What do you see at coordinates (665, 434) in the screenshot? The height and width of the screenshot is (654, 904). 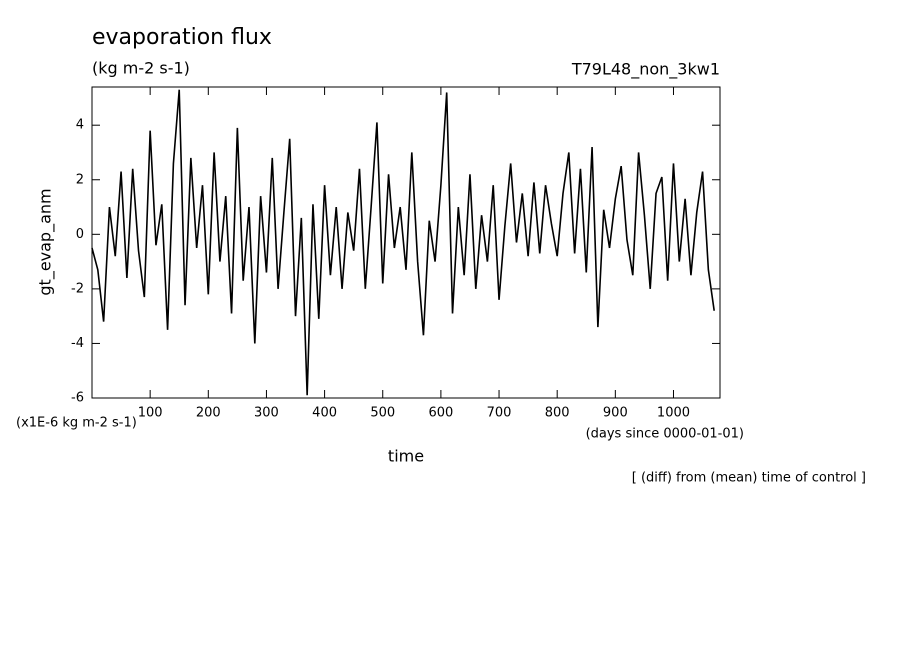 I see `x-unit-label: (days since 0000-01-01)` at bounding box center [665, 434].